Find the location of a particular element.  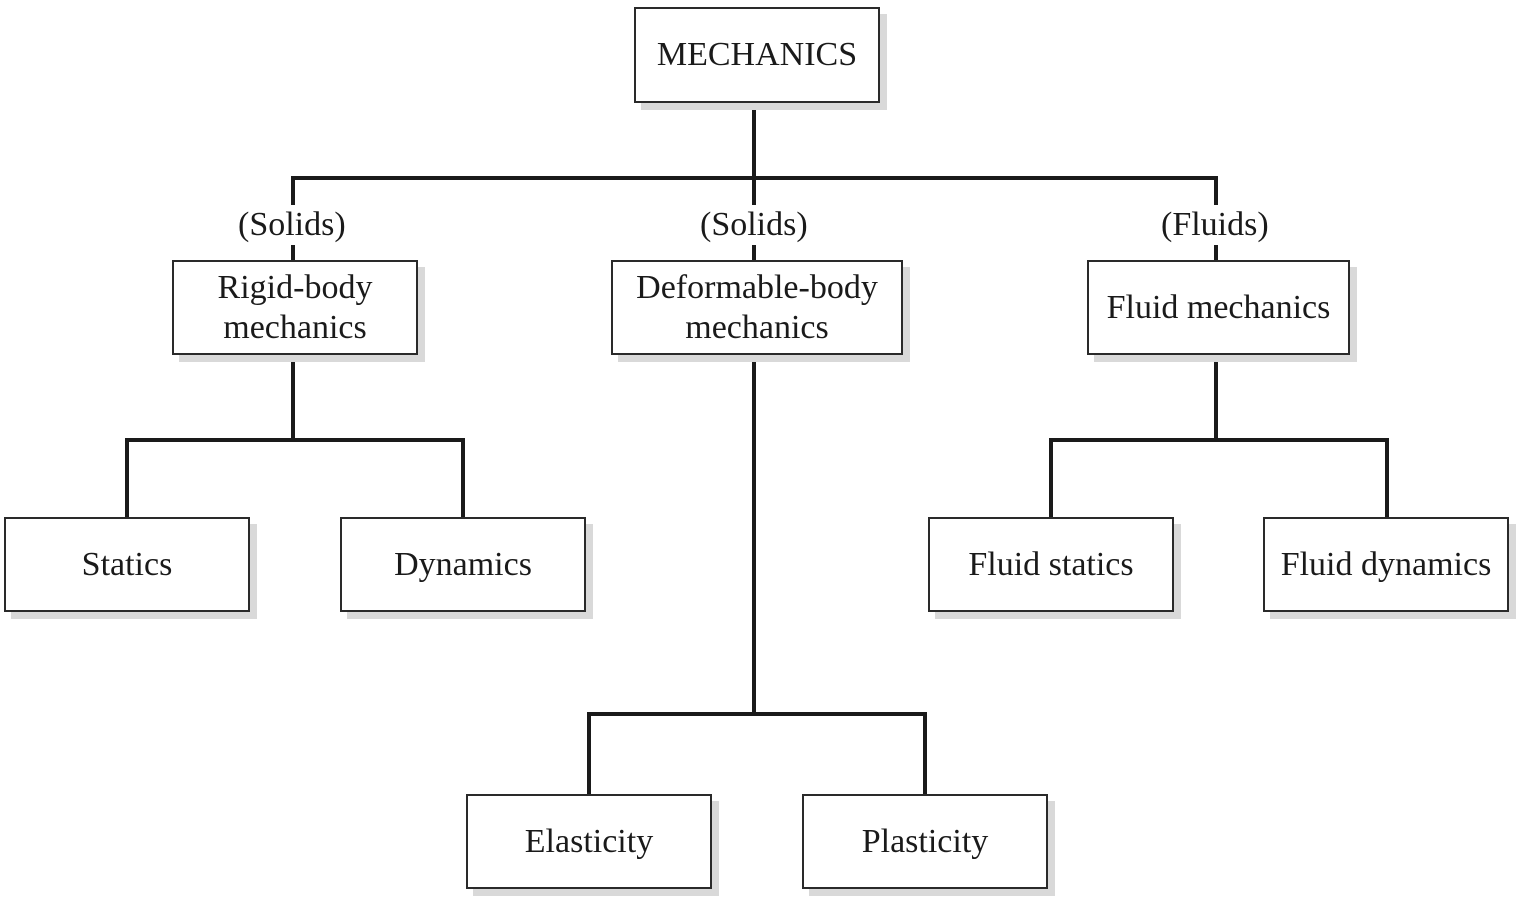

node-rigid-body-mechanics: Rigid-body mechanics is located at coordinates (295, 307).